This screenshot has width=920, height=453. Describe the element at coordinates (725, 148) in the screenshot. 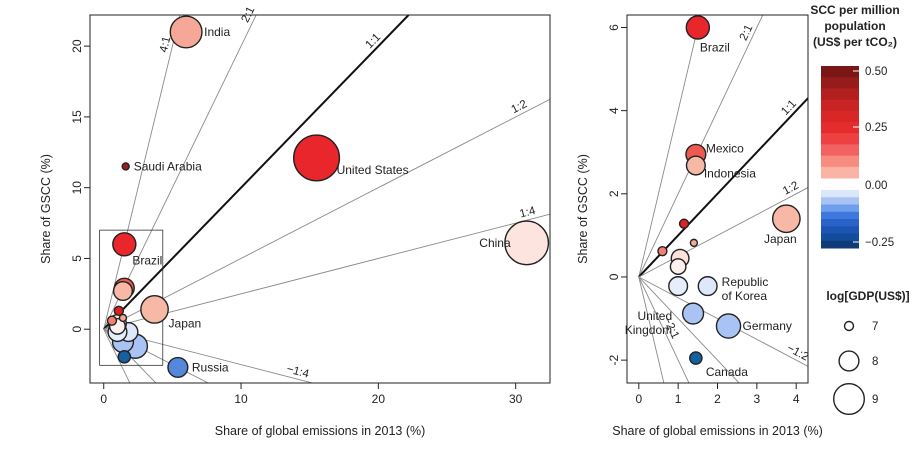

I see `country-label: Mexico` at that location.